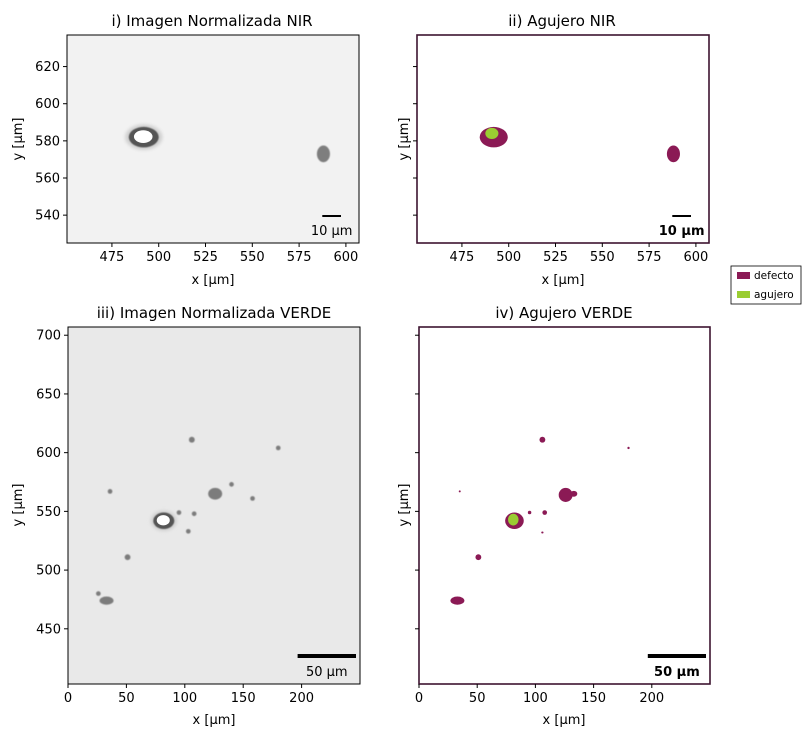 This screenshot has width=806, height=731. What do you see at coordinates (47, 216) in the screenshot?
I see `panel-1-ytick-label-0: 540` at bounding box center [47, 216].